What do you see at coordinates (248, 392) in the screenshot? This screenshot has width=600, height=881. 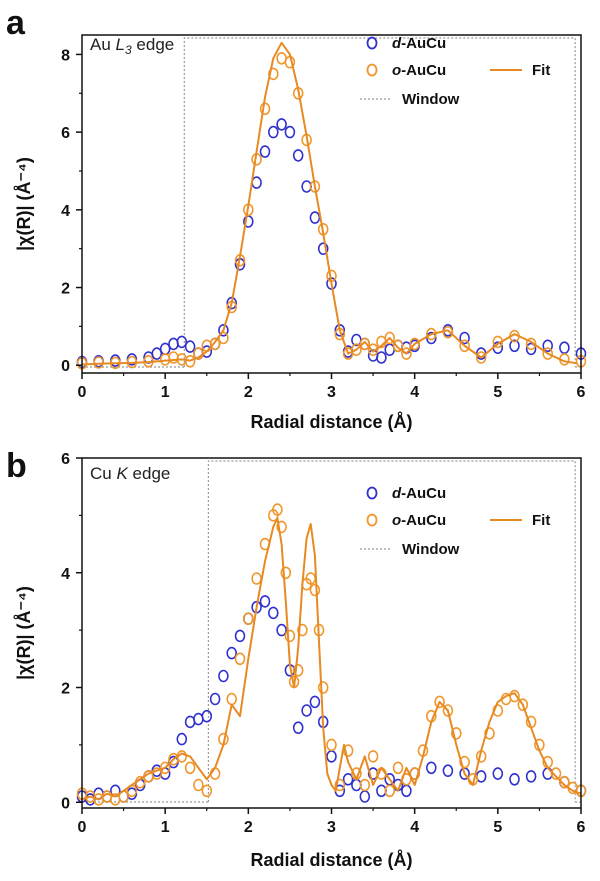 I see `x-tick-label: 2` at bounding box center [248, 392].